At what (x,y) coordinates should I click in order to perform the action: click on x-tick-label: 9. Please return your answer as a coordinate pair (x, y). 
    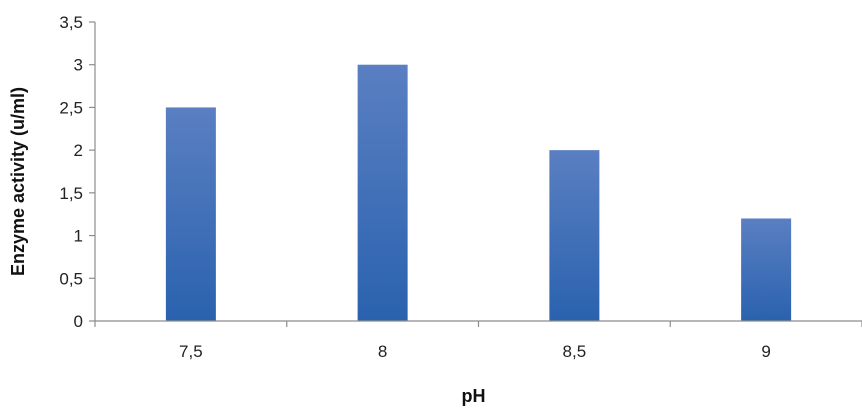
    Looking at the image, I should click on (765, 351).